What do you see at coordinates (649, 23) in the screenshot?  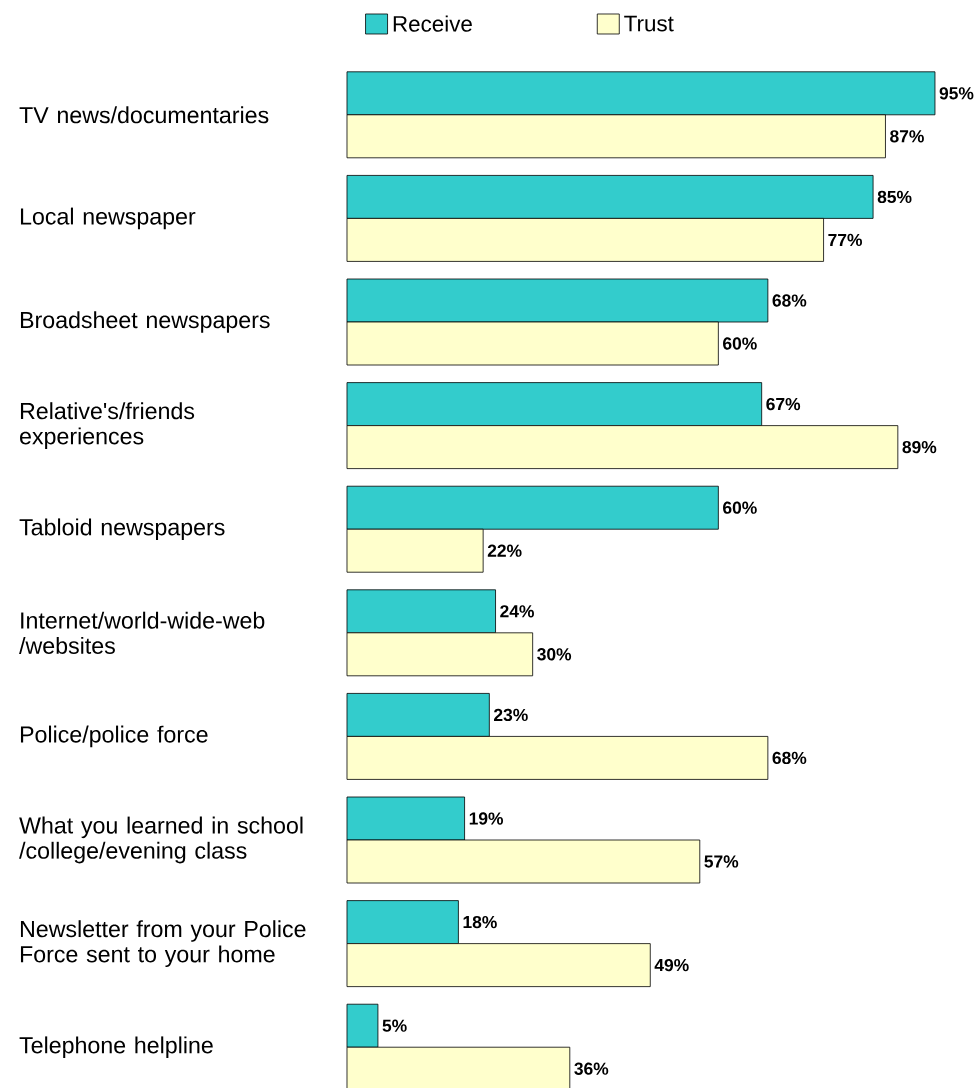 I see `legend-label: Trust` at bounding box center [649, 23].